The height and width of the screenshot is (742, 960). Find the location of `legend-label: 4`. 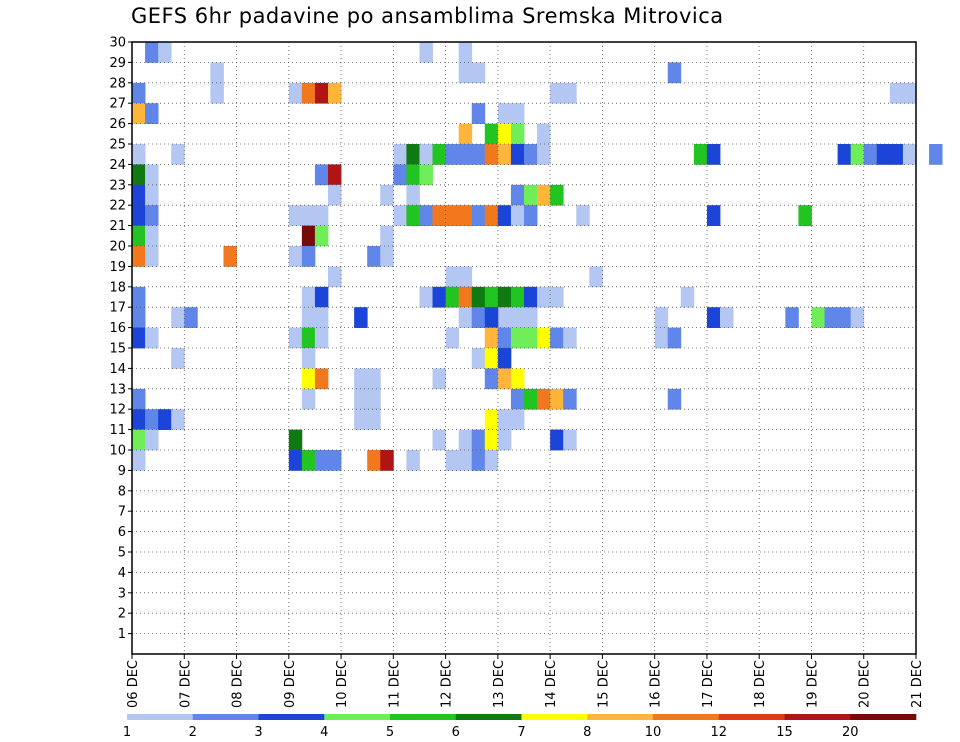

legend-label: 4 is located at coordinates (324, 732).